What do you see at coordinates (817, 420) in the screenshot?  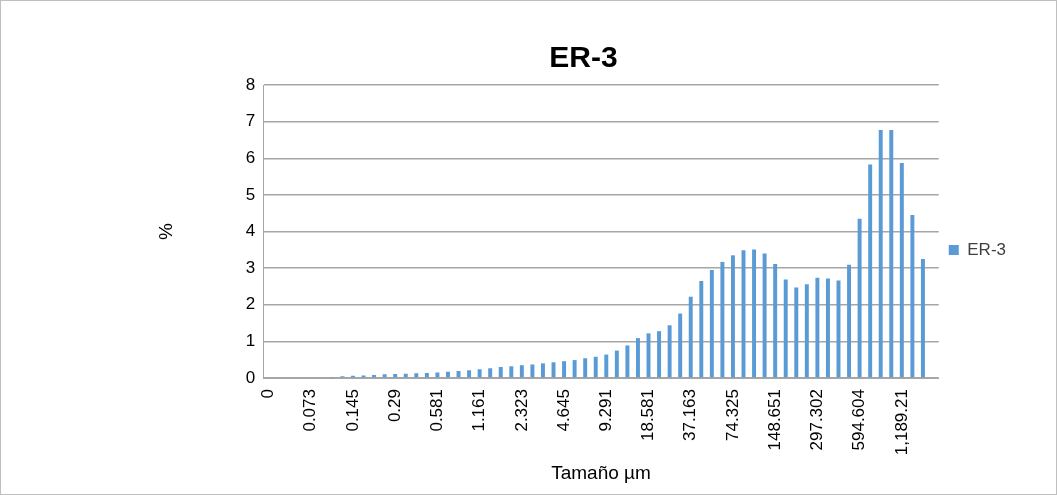 I see `x-tick-label: 297.302` at bounding box center [817, 420].